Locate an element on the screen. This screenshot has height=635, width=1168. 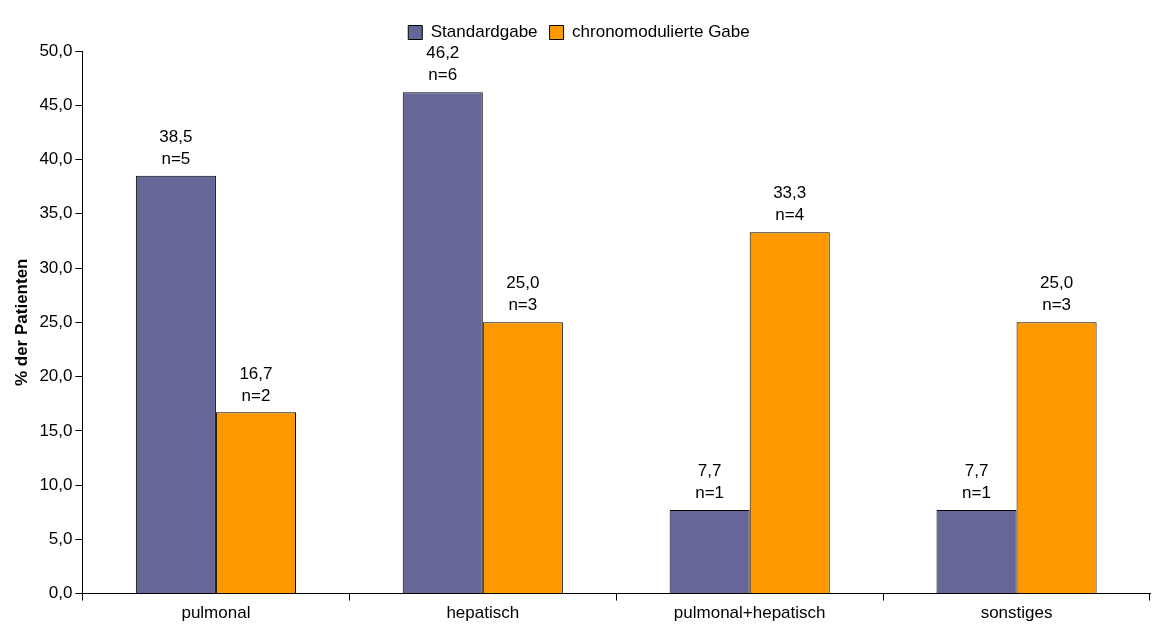
x-tick-label: pulmonal is located at coordinates (216, 613).